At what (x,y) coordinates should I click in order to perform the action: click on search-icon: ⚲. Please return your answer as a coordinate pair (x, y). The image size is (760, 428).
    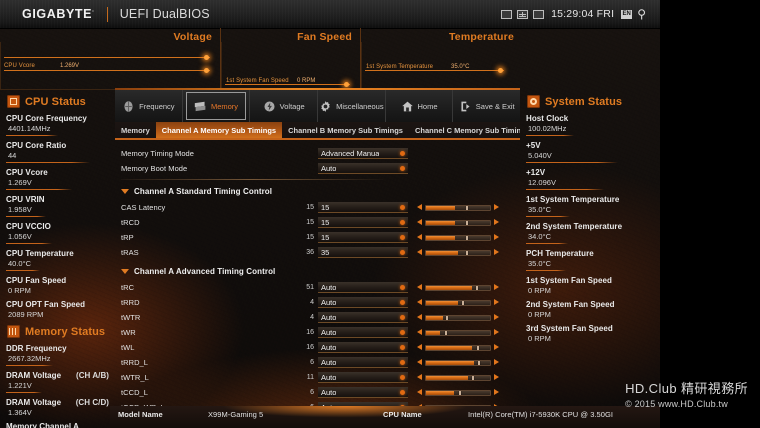
    Looking at the image, I should click on (641, 14).